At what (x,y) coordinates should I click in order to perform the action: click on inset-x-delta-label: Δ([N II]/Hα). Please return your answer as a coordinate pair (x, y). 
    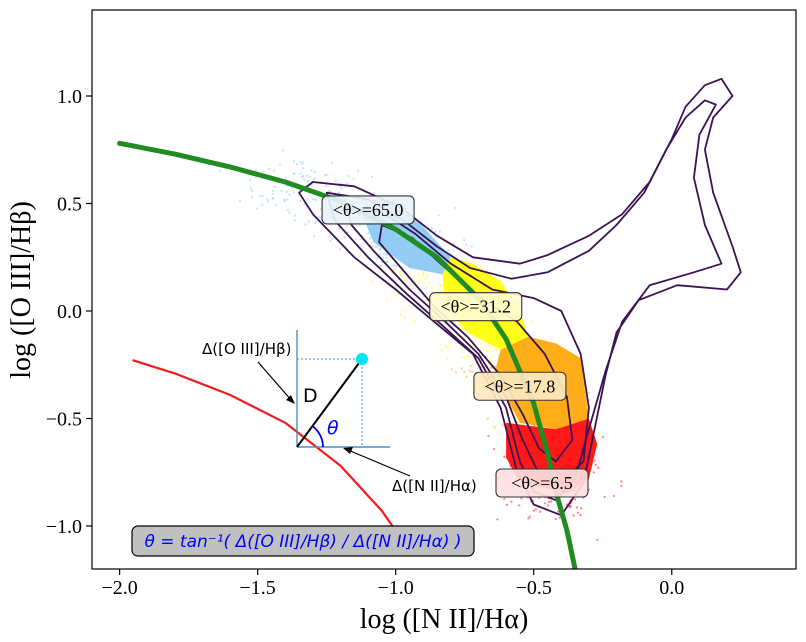
    Looking at the image, I should click on (434, 486).